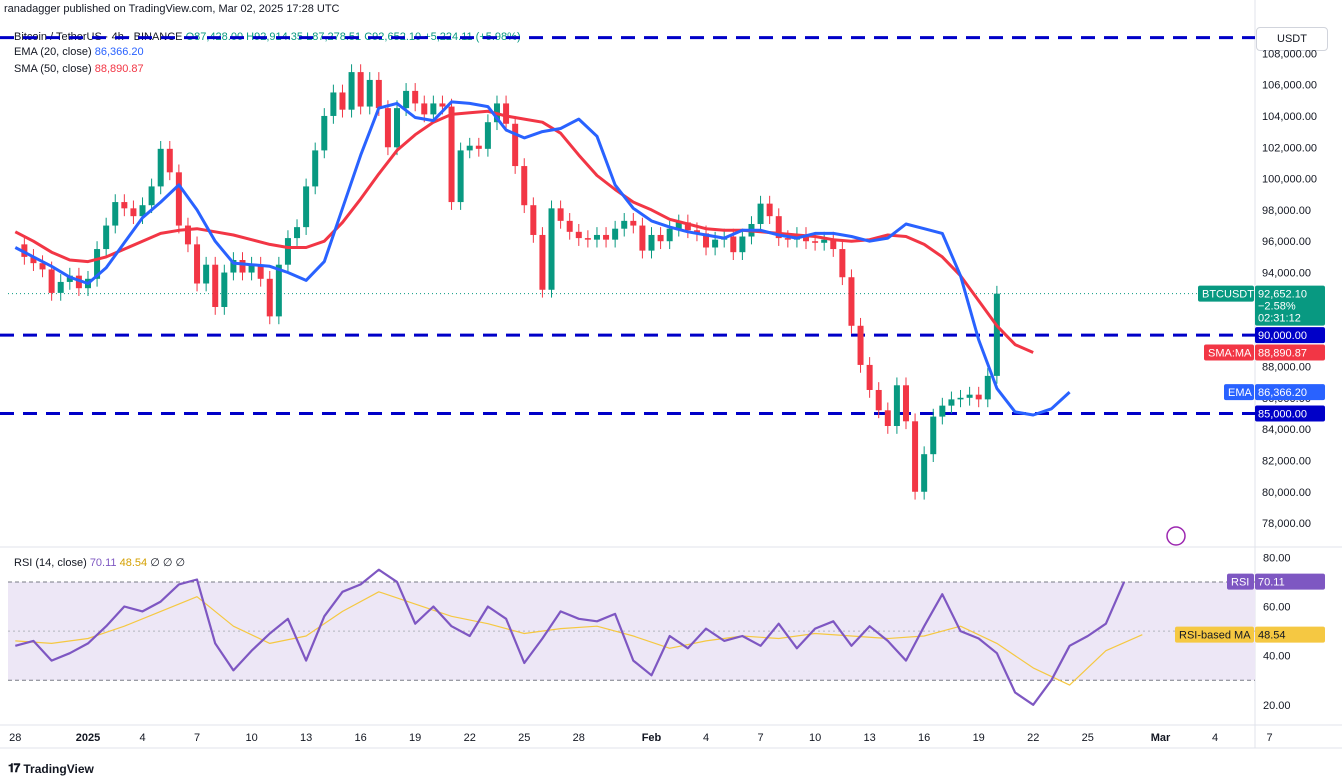  Describe the element at coordinates (119, 69) in the screenshot. I see `sma-legend-value: 88,890.87` at that location.